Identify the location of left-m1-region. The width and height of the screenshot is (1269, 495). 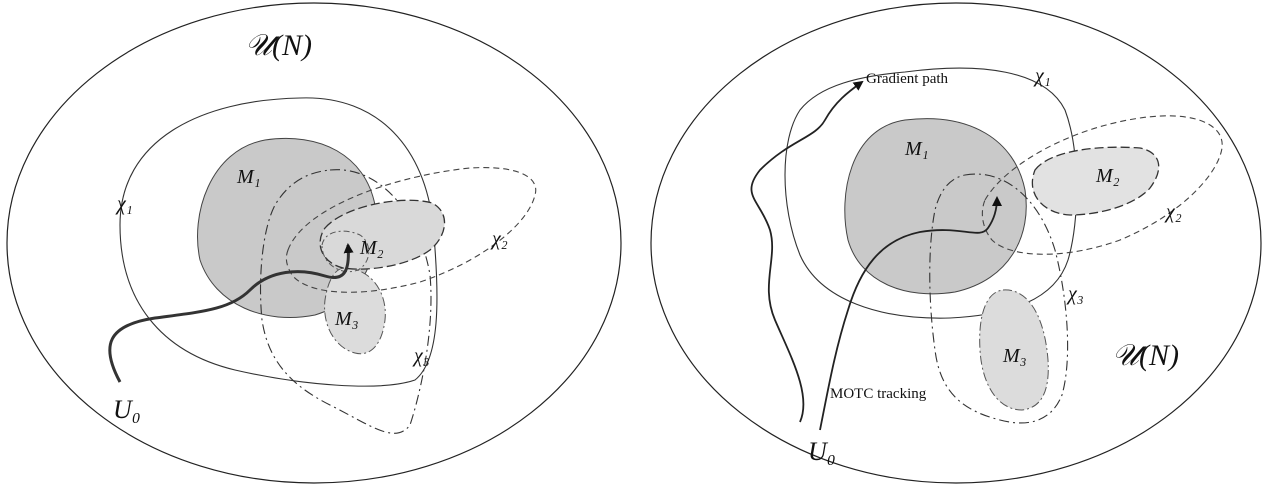
(287, 228).